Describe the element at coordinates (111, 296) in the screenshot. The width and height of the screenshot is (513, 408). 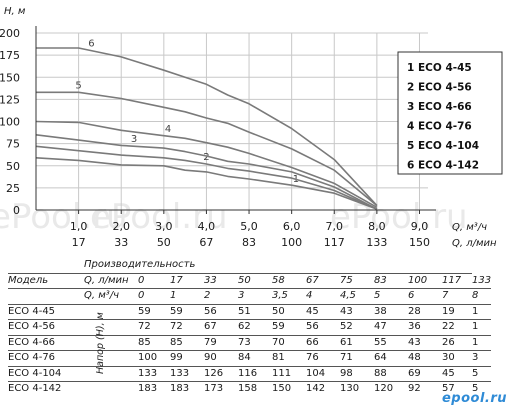
I see `q-m3h-label: Q, м³/ч` at that location.